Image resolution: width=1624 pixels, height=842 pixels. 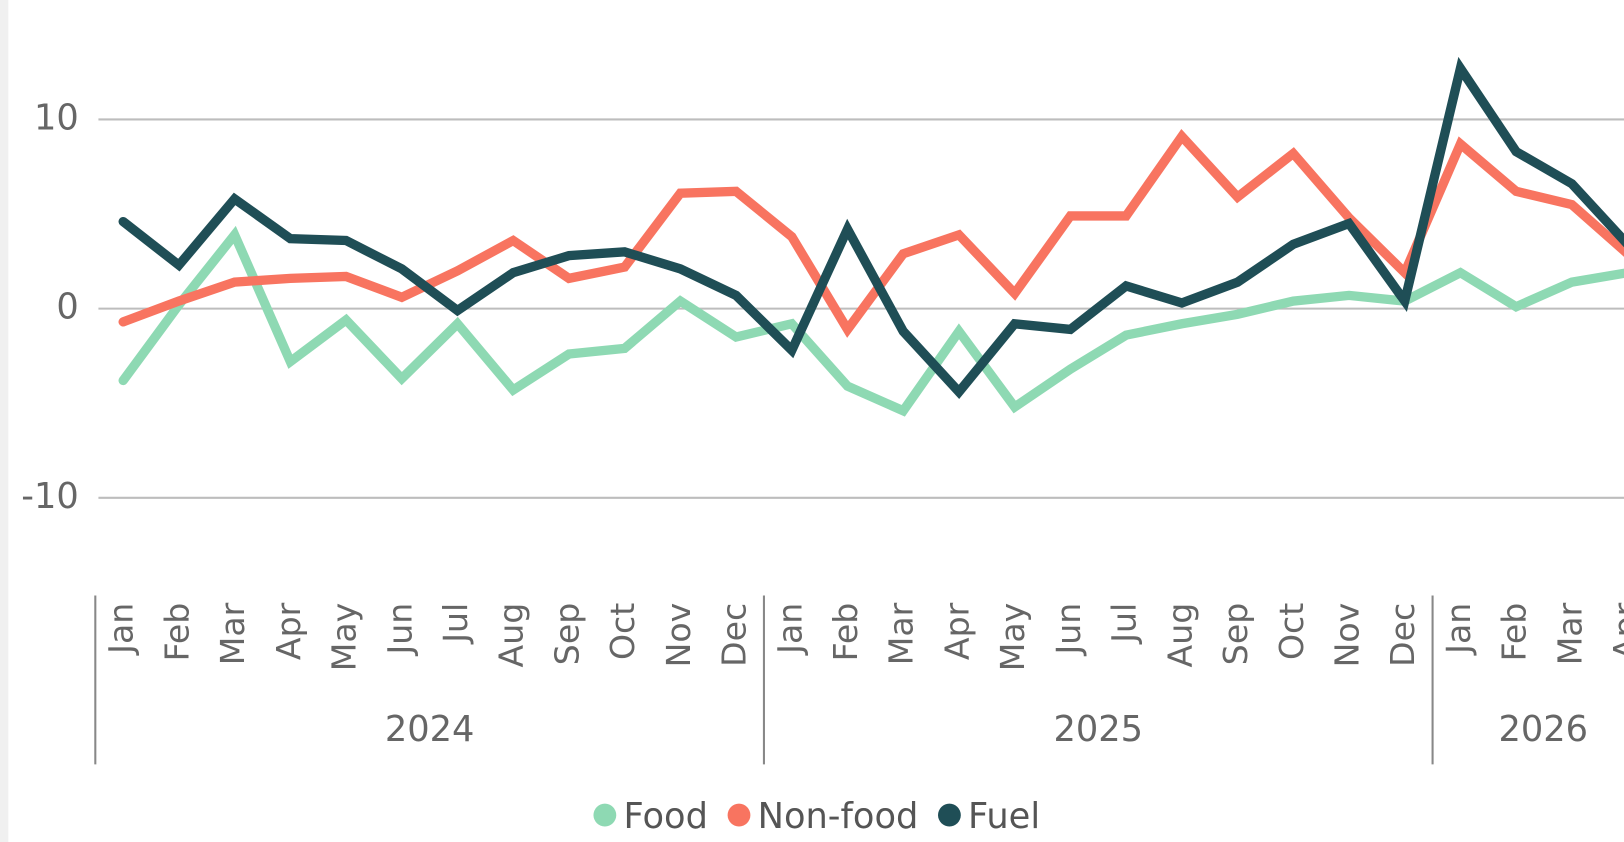 What do you see at coordinates (4, 421) in the screenshot?
I see `left-edge` at bounding box center [4, 421].